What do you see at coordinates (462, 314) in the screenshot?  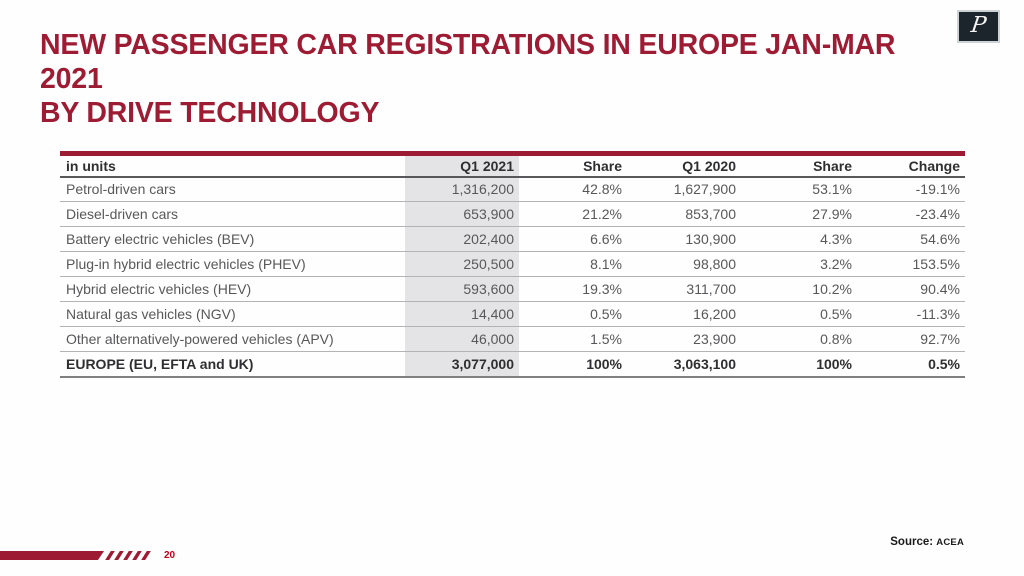 I see `table-cell-q1_2021: 14,400` at bounding box center [462, 314].